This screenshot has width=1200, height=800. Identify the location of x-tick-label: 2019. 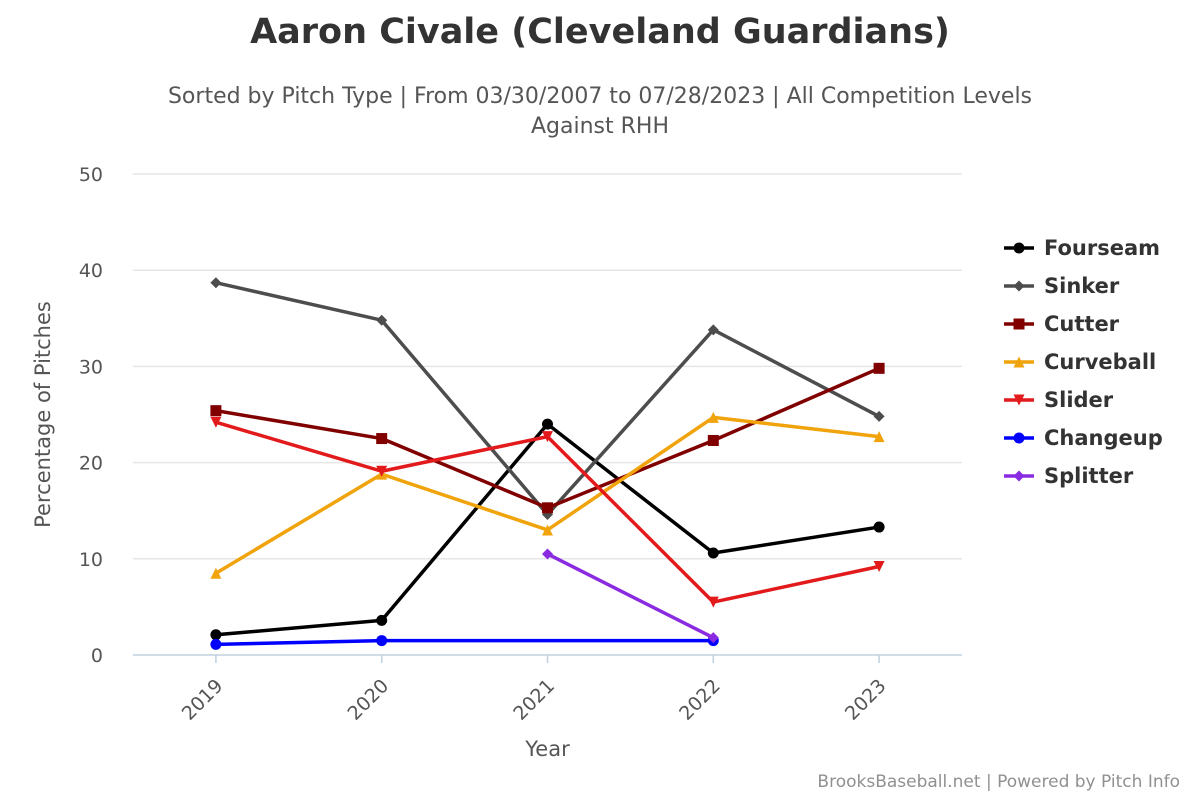
(203, 700).